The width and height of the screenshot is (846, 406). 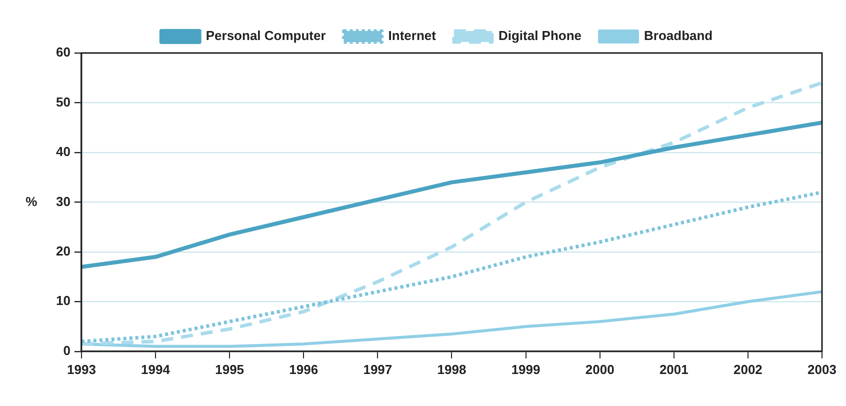 I want to click on x-tick-label: 2001, so click(x=673, y=369).